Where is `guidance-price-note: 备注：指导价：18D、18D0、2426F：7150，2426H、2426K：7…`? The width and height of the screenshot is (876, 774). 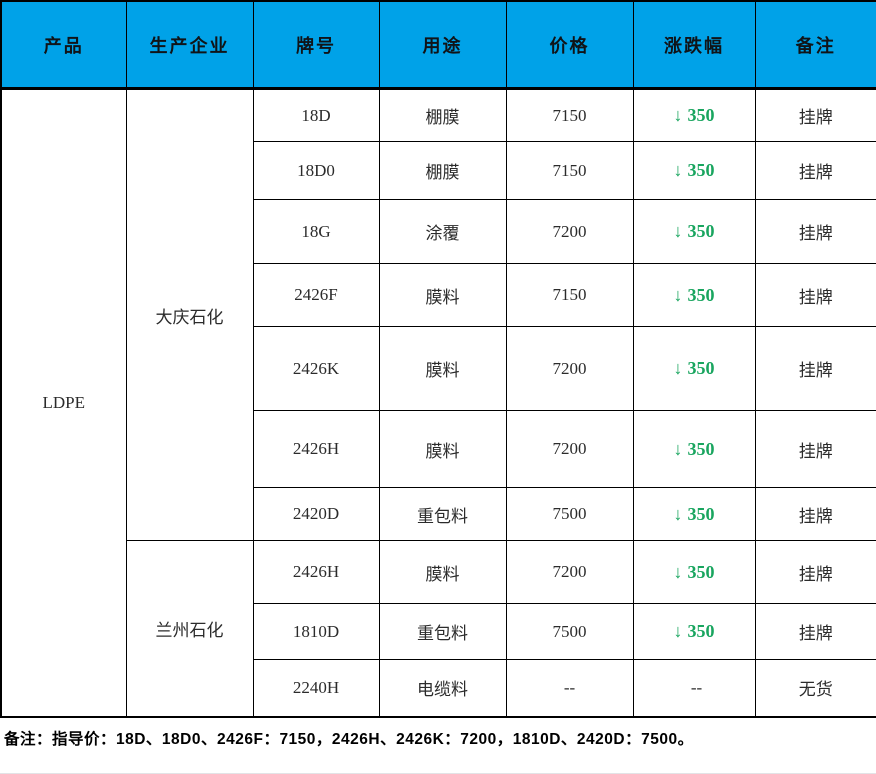 guidance-price-note: 备注：指导价：18D、18D0、2426F：7150，2426H、2426K：7… is located at coordinates (349, 739).